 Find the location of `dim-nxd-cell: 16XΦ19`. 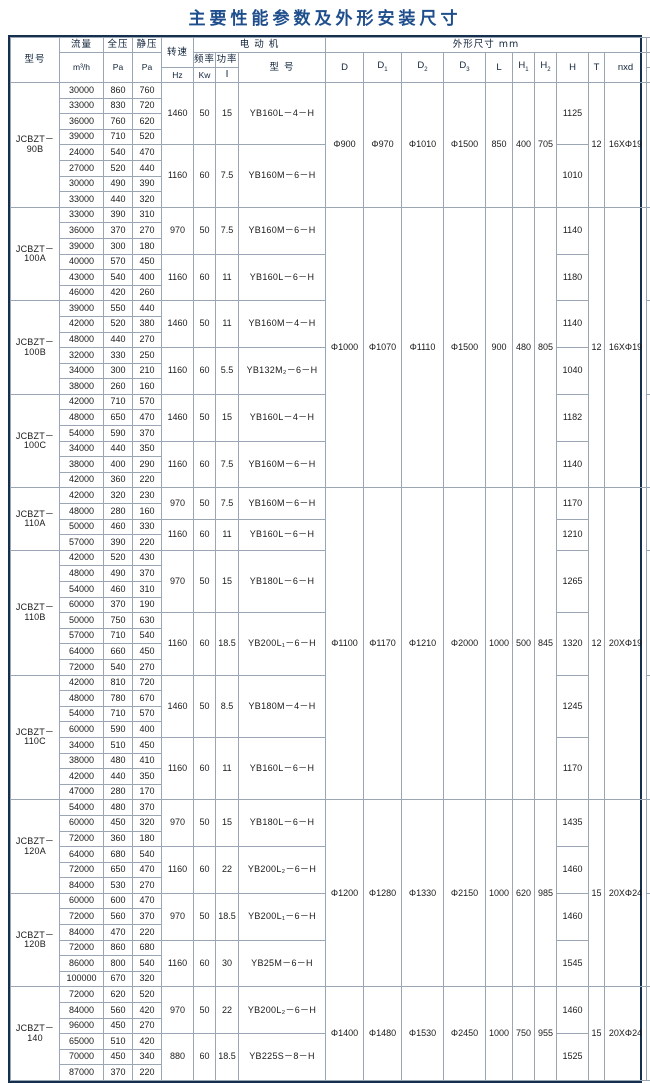

dim-nxd-cell: 16XΦ19 is located at coordinates (626, 347).